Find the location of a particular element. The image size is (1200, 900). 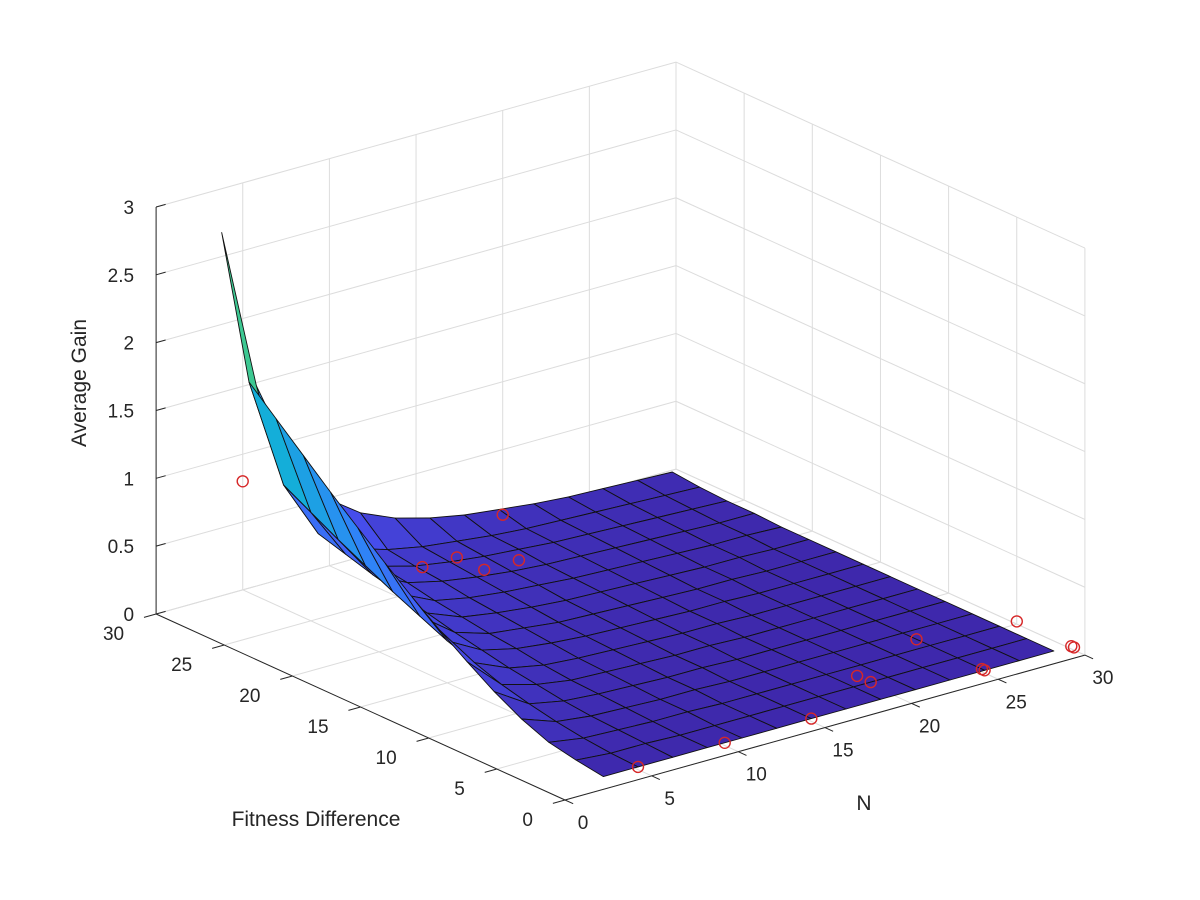

y-tick-label: 15 is located at coordinates (317, 727).